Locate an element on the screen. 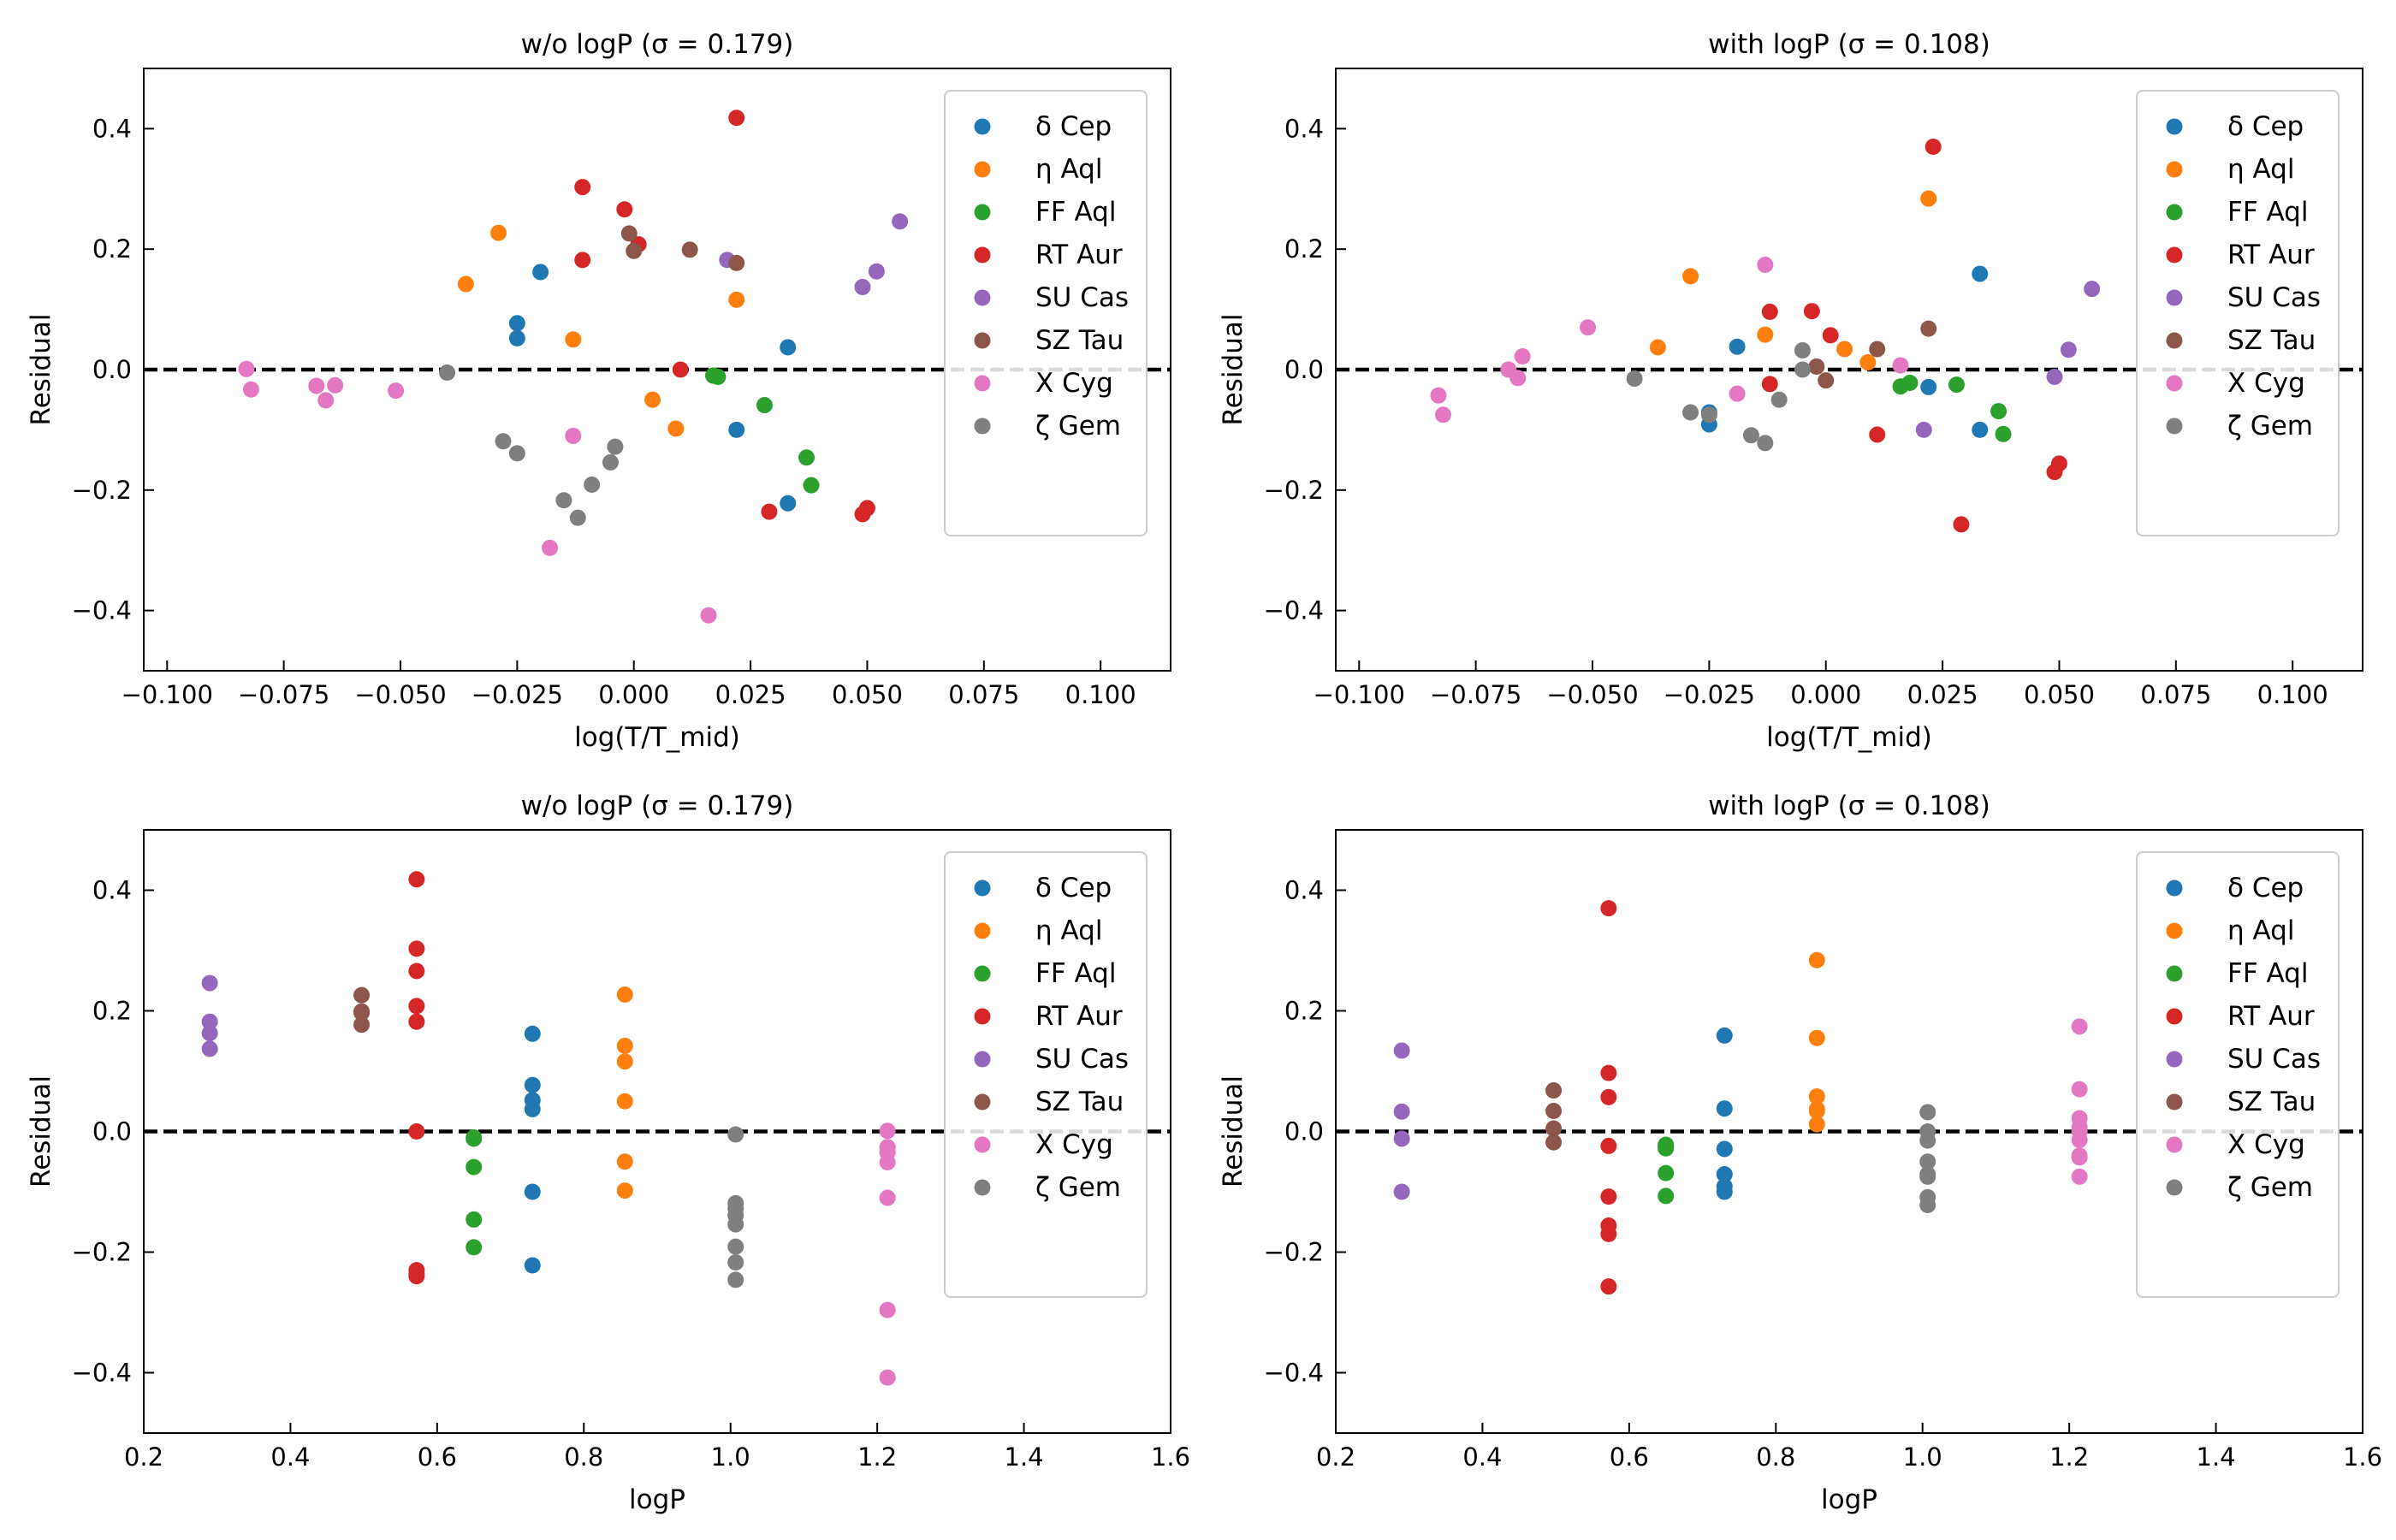 The width and height of the screenshot is (2396, 1540). legend-label: X Cyg is located at coordinates (2266, 383).